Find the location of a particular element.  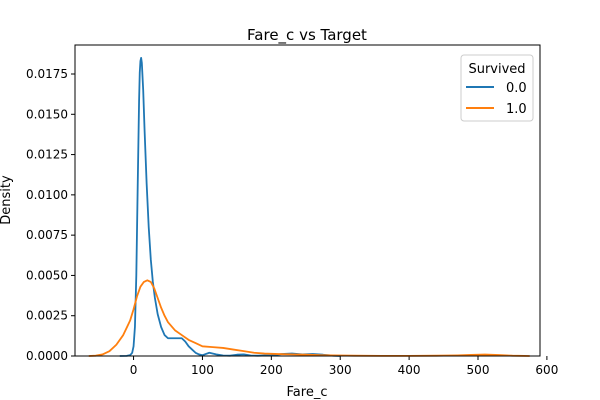

legend-label-1: 1.0 is located at coordinates (516, 109).